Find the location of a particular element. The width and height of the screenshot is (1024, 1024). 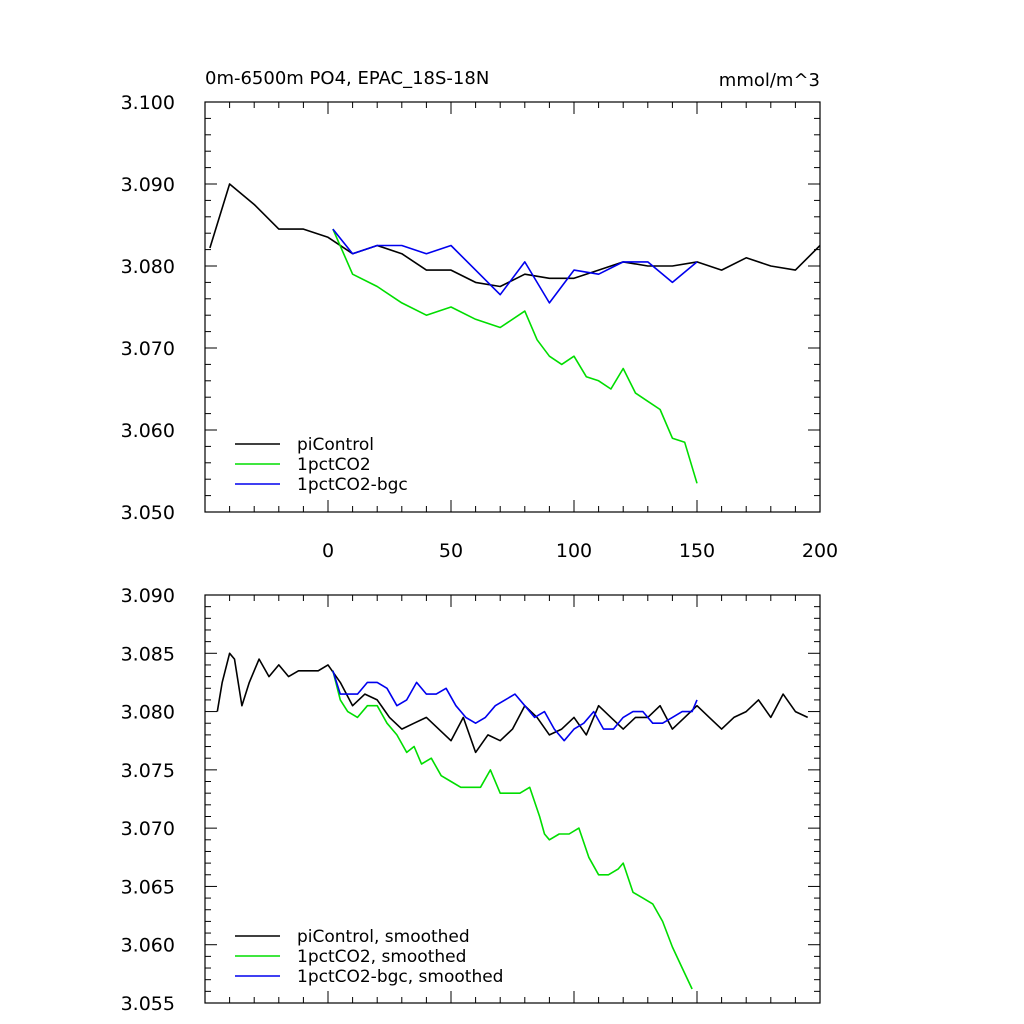

legend-label: 1pctCO2-bgc, smoothed is located at coordinates (400, 977).